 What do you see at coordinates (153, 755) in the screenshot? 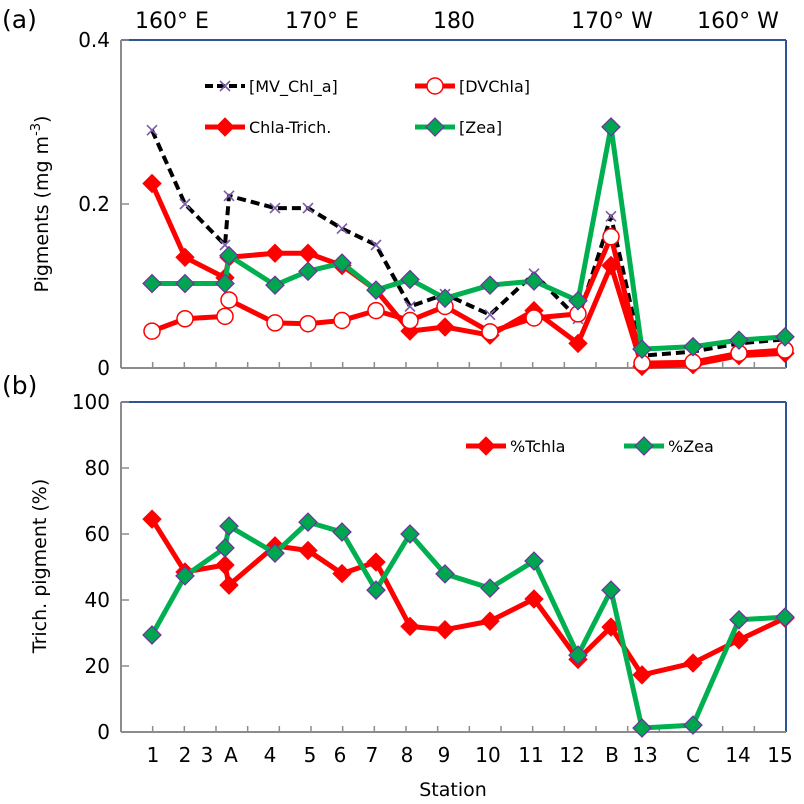
I see `x-tick-label: 1` at bounding box center [153, 755].